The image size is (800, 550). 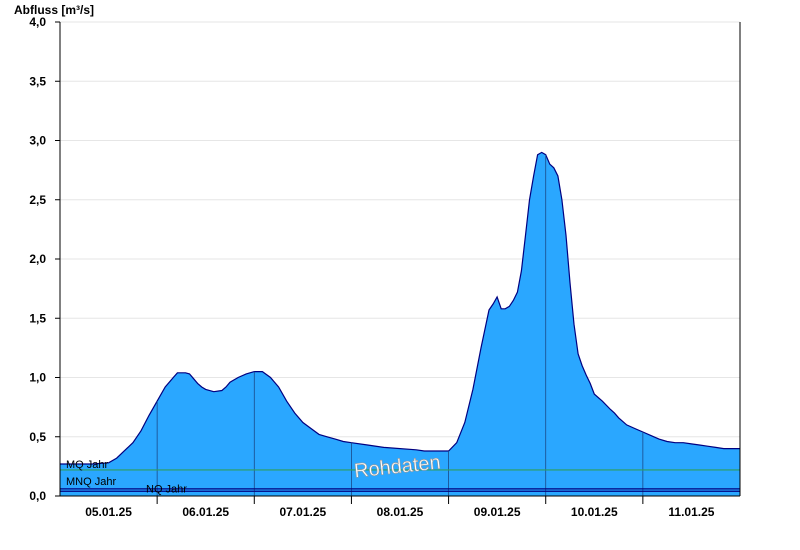 What do you see at coordinates (37, 259) in the screenshot?
I see `y-tick-label: 2,0` at bounding box center [37, 259].